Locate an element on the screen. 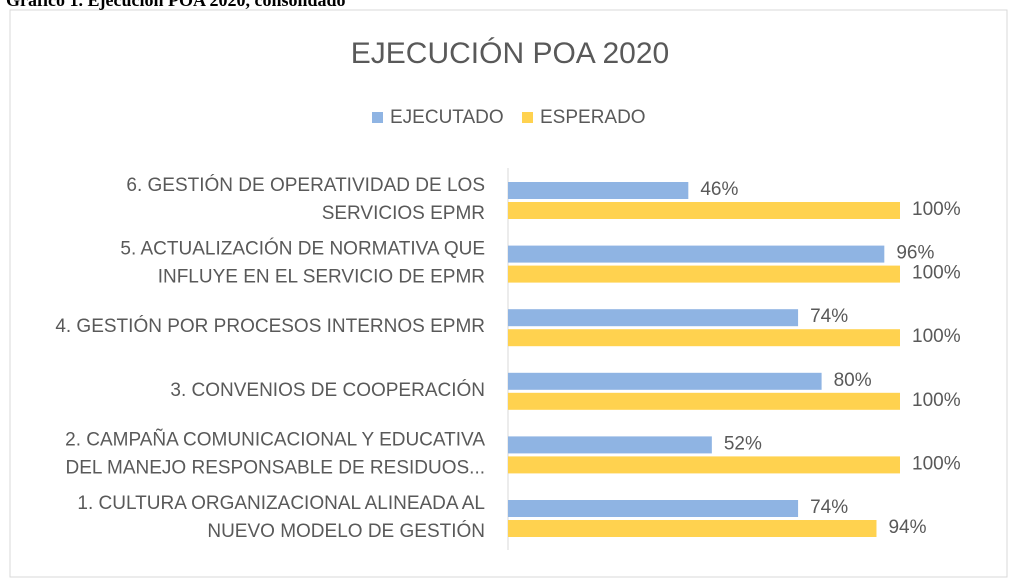 Image resolution: width=1011 pixels, height=578 pixels. y-tick-label: INFLUYE EN EL SERVICIO DE EPMR is located at coordinates (321, 277).